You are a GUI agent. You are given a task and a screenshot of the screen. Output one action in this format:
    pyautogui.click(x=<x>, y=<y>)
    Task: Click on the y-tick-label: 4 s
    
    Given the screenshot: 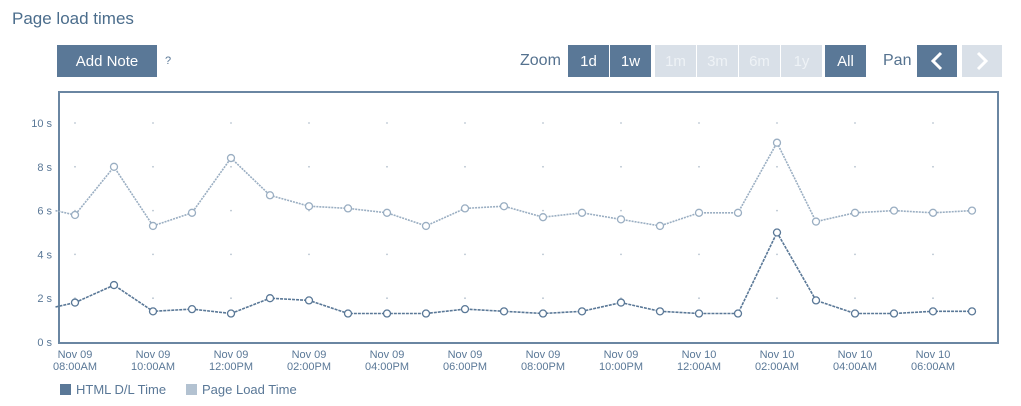 What is the action you would take?
    pyautogui.click(x=44, y=255)
    